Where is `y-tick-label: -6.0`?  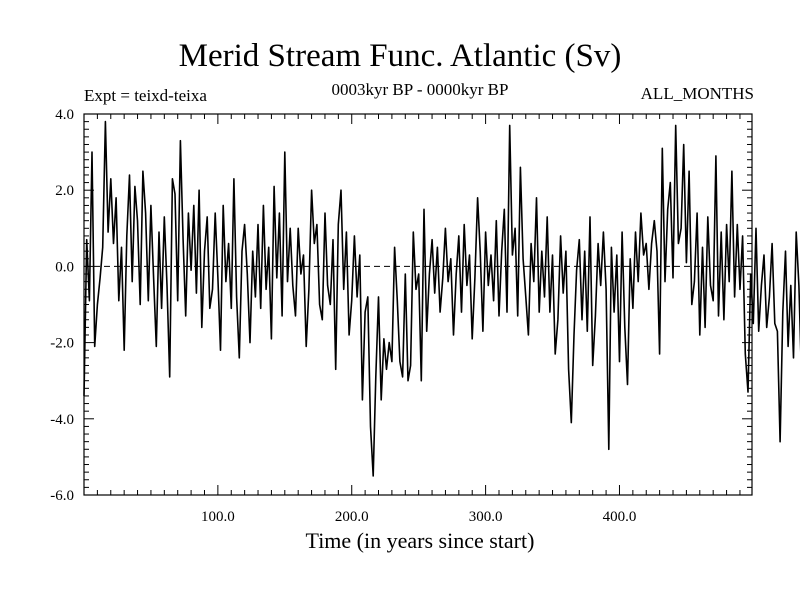 y-tick-label: -6.0 is located at coordinates (62, 496).